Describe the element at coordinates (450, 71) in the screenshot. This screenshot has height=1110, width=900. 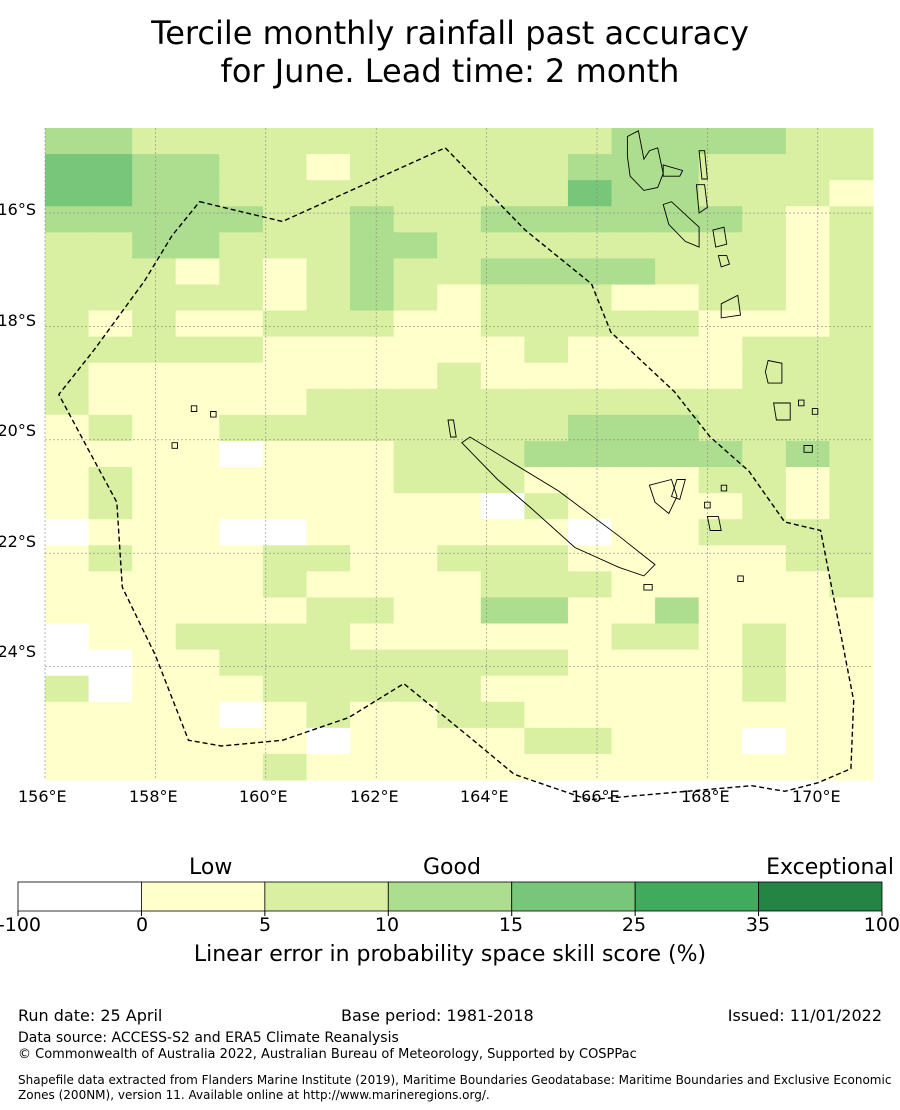
I see `title-line-2: for June. Lead time: 2 month` at that location.